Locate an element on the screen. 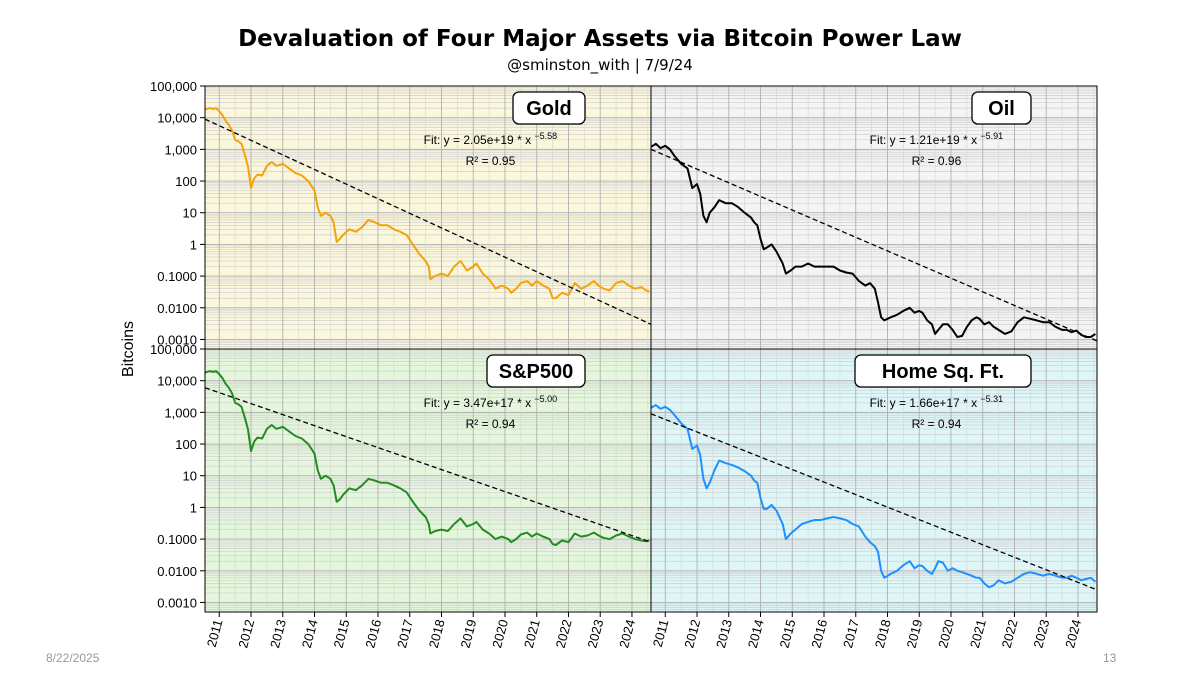 The height and width of the screenshot is (682, 1200). footer-date: 8/22/2025 is located at coordinates (73, 658).